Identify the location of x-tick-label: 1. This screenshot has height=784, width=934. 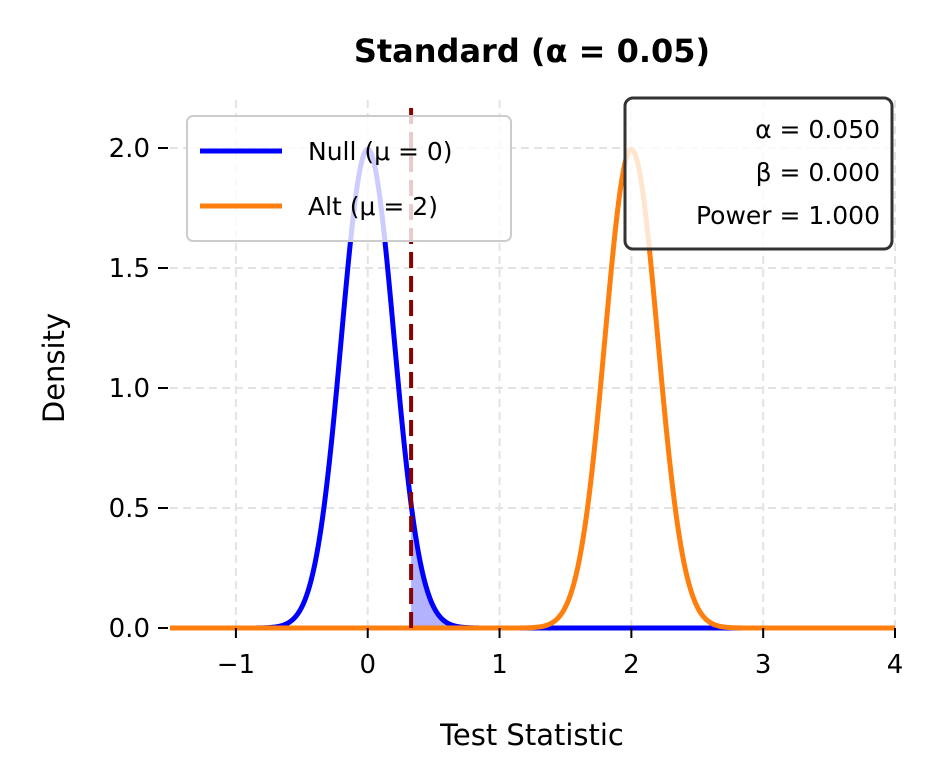
(499, 665).